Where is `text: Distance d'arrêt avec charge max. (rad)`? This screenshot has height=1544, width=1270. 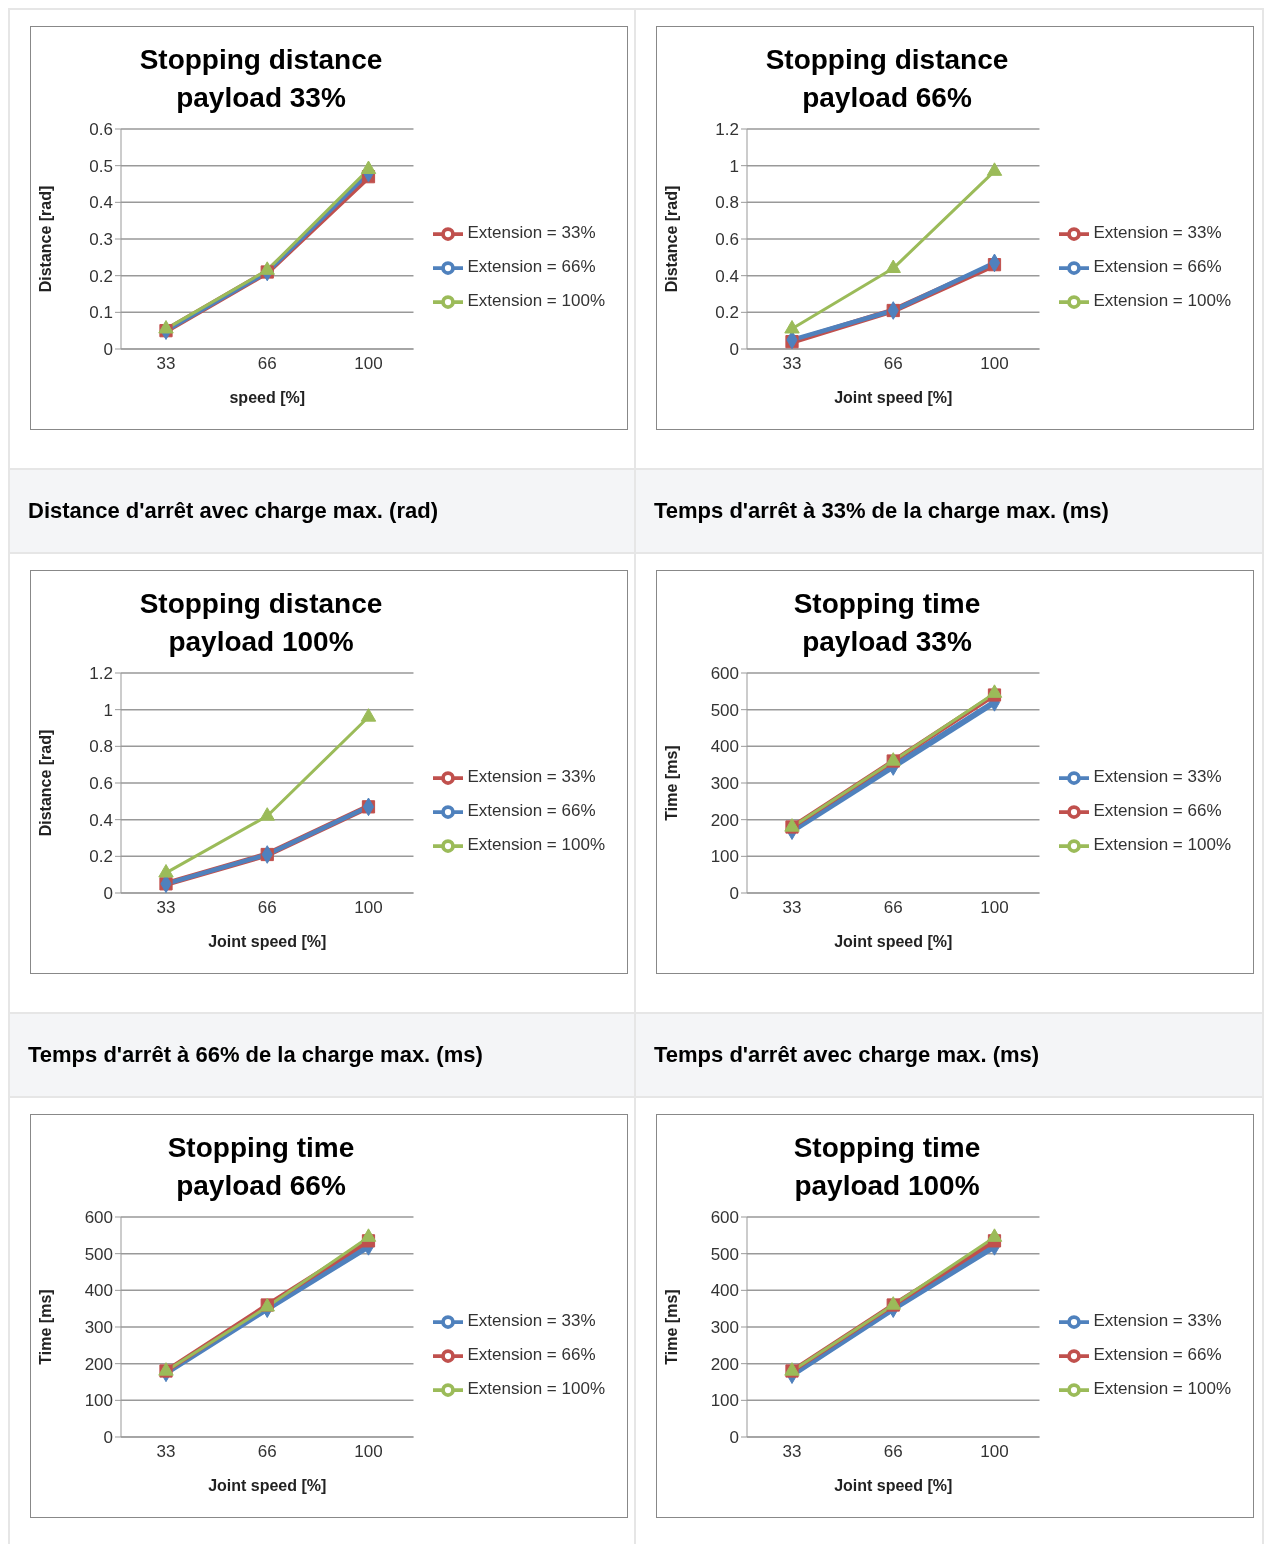
text: Distance d'arrêt avec charge max. (rad) is located at coordinates (322, 511).